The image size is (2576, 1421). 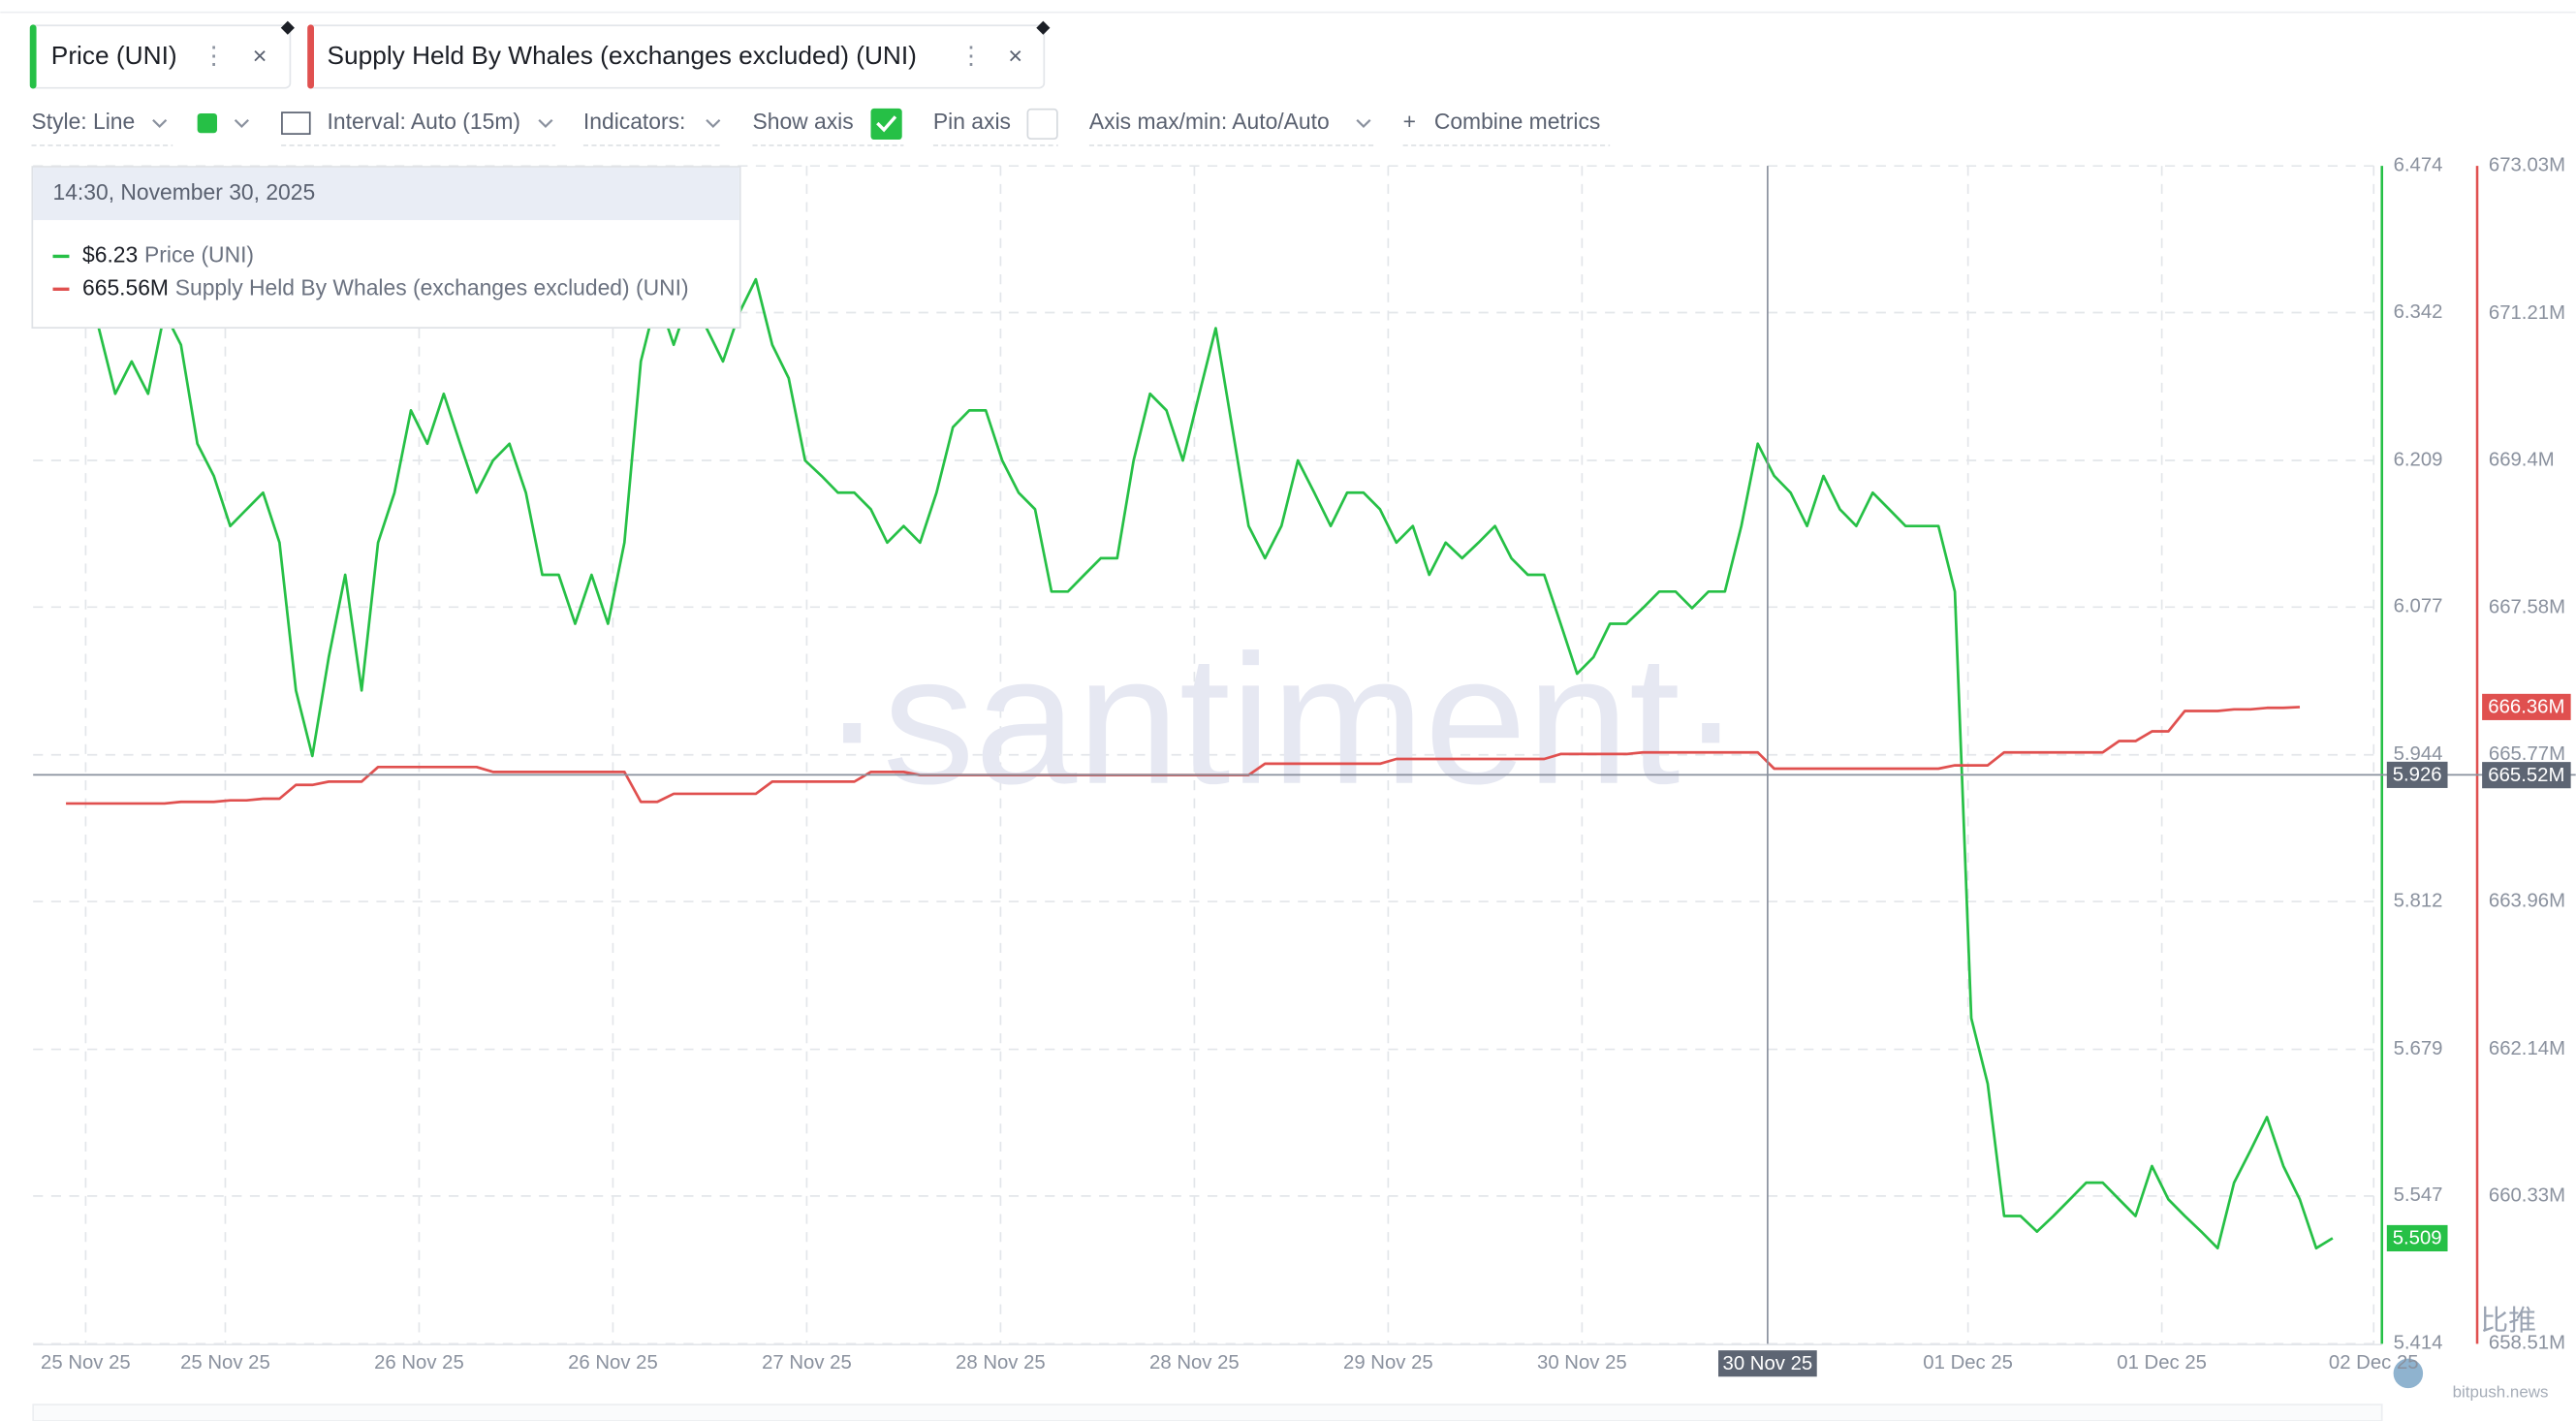 I want to click on crosshair-y2-badge, so click(x=2526, y=776).